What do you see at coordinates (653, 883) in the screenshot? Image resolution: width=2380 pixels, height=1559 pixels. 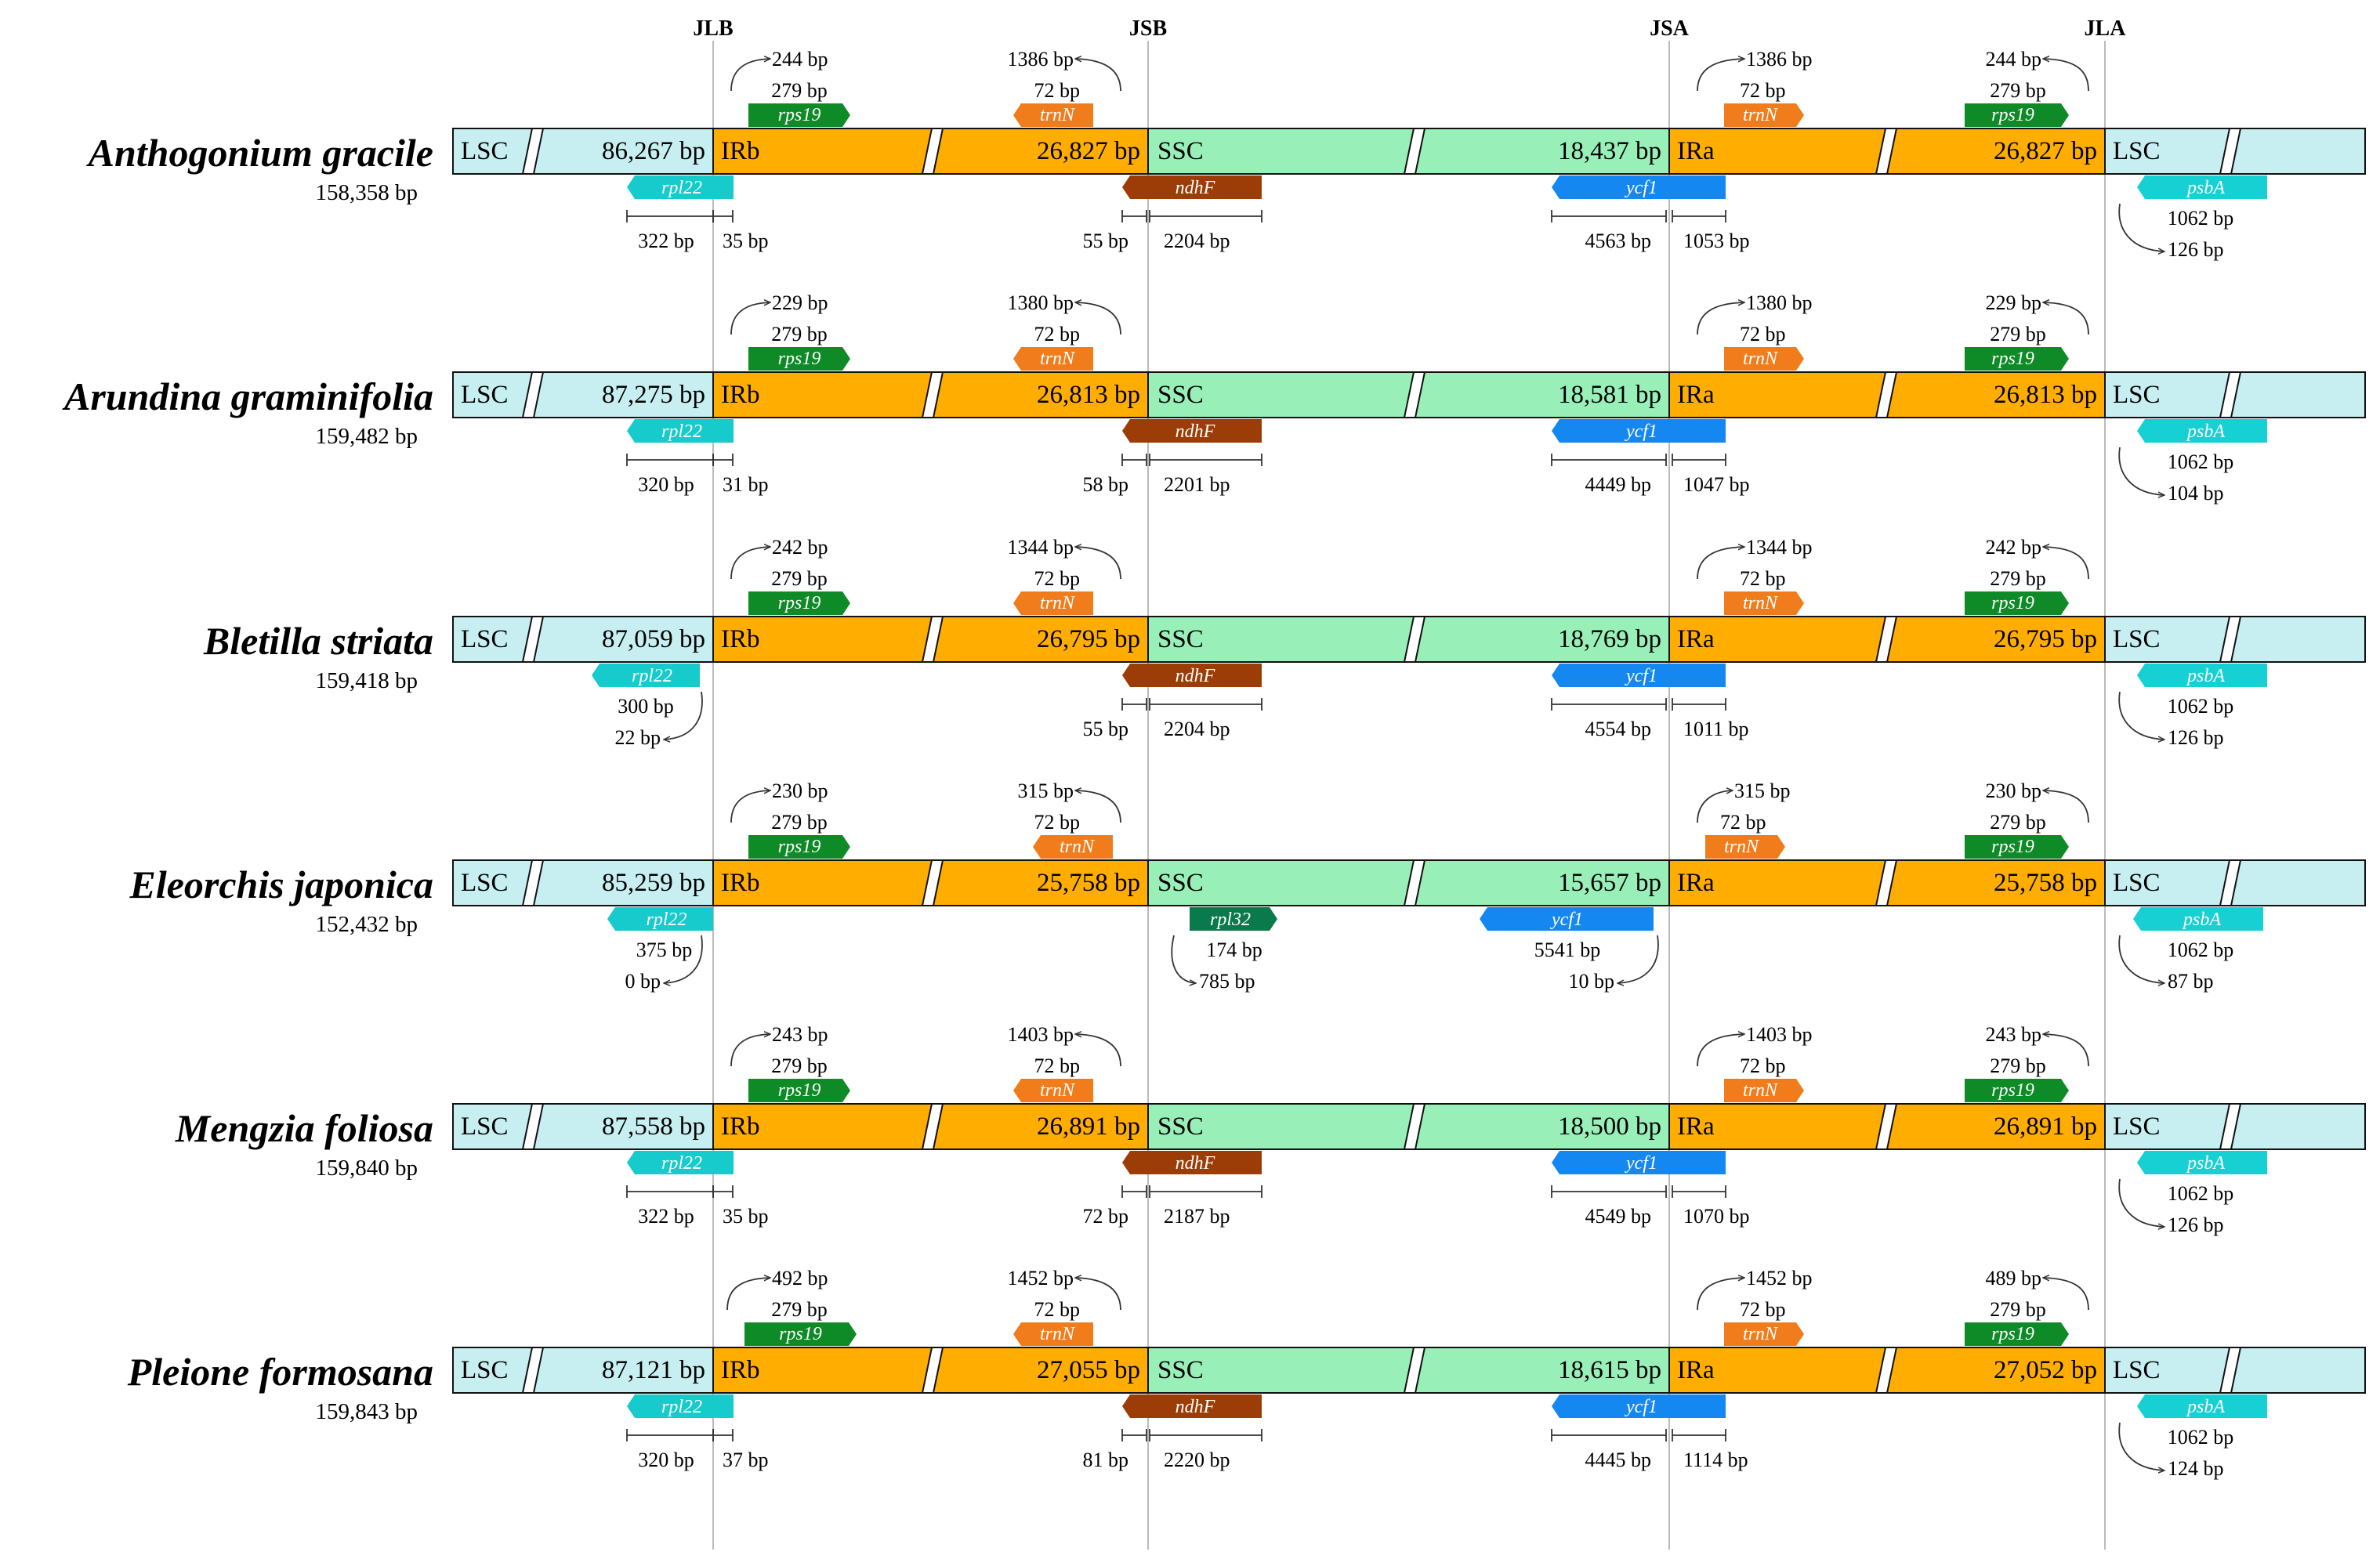 I see `lsc-length: 85,259 bp` at bounding box center [653, 883].